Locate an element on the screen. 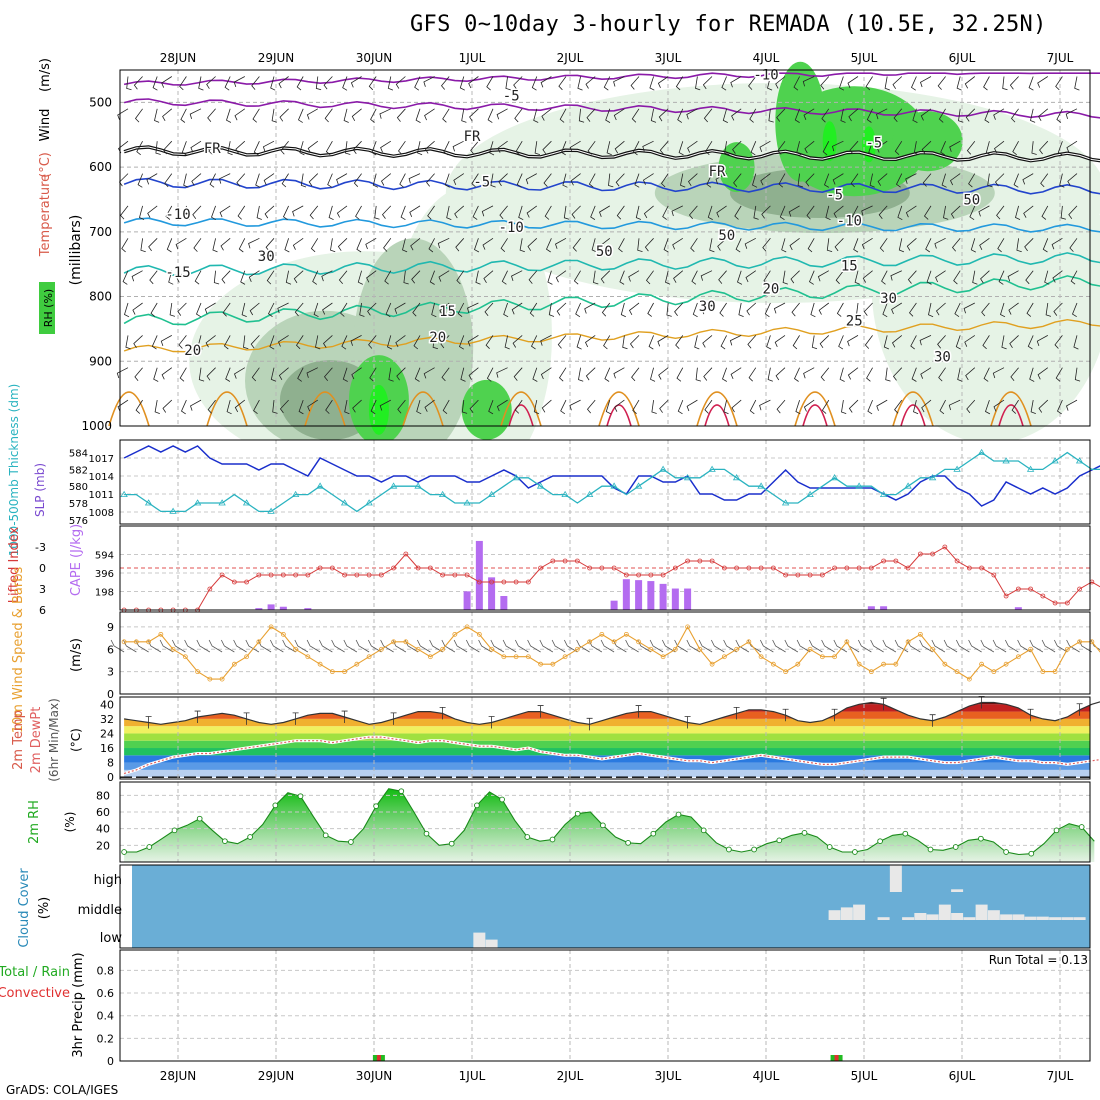  top-axis-day-label: 4JUL is located at coordinates (766, 58).